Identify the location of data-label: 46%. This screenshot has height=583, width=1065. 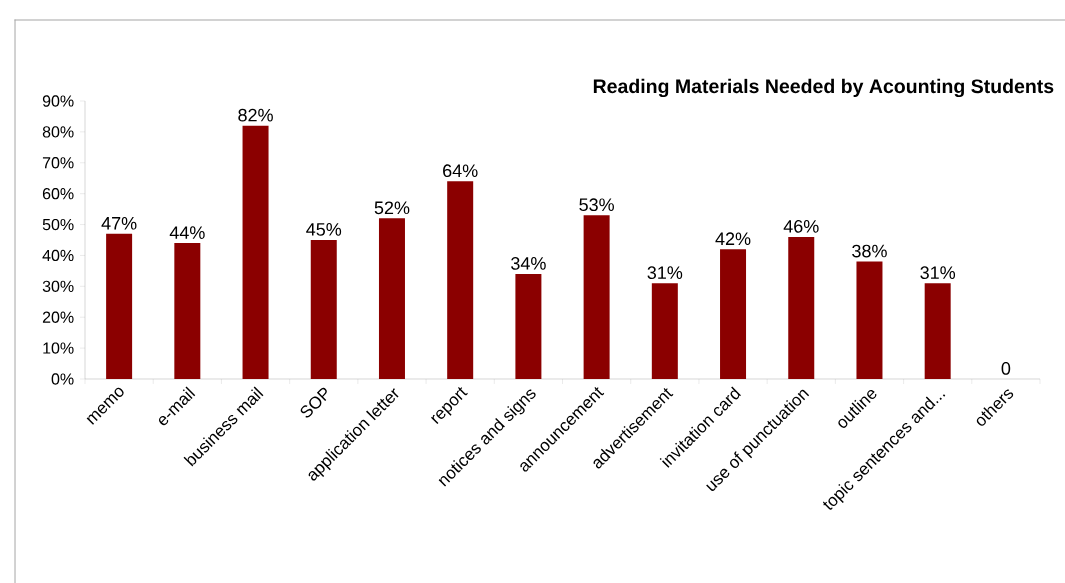
(801, 226).